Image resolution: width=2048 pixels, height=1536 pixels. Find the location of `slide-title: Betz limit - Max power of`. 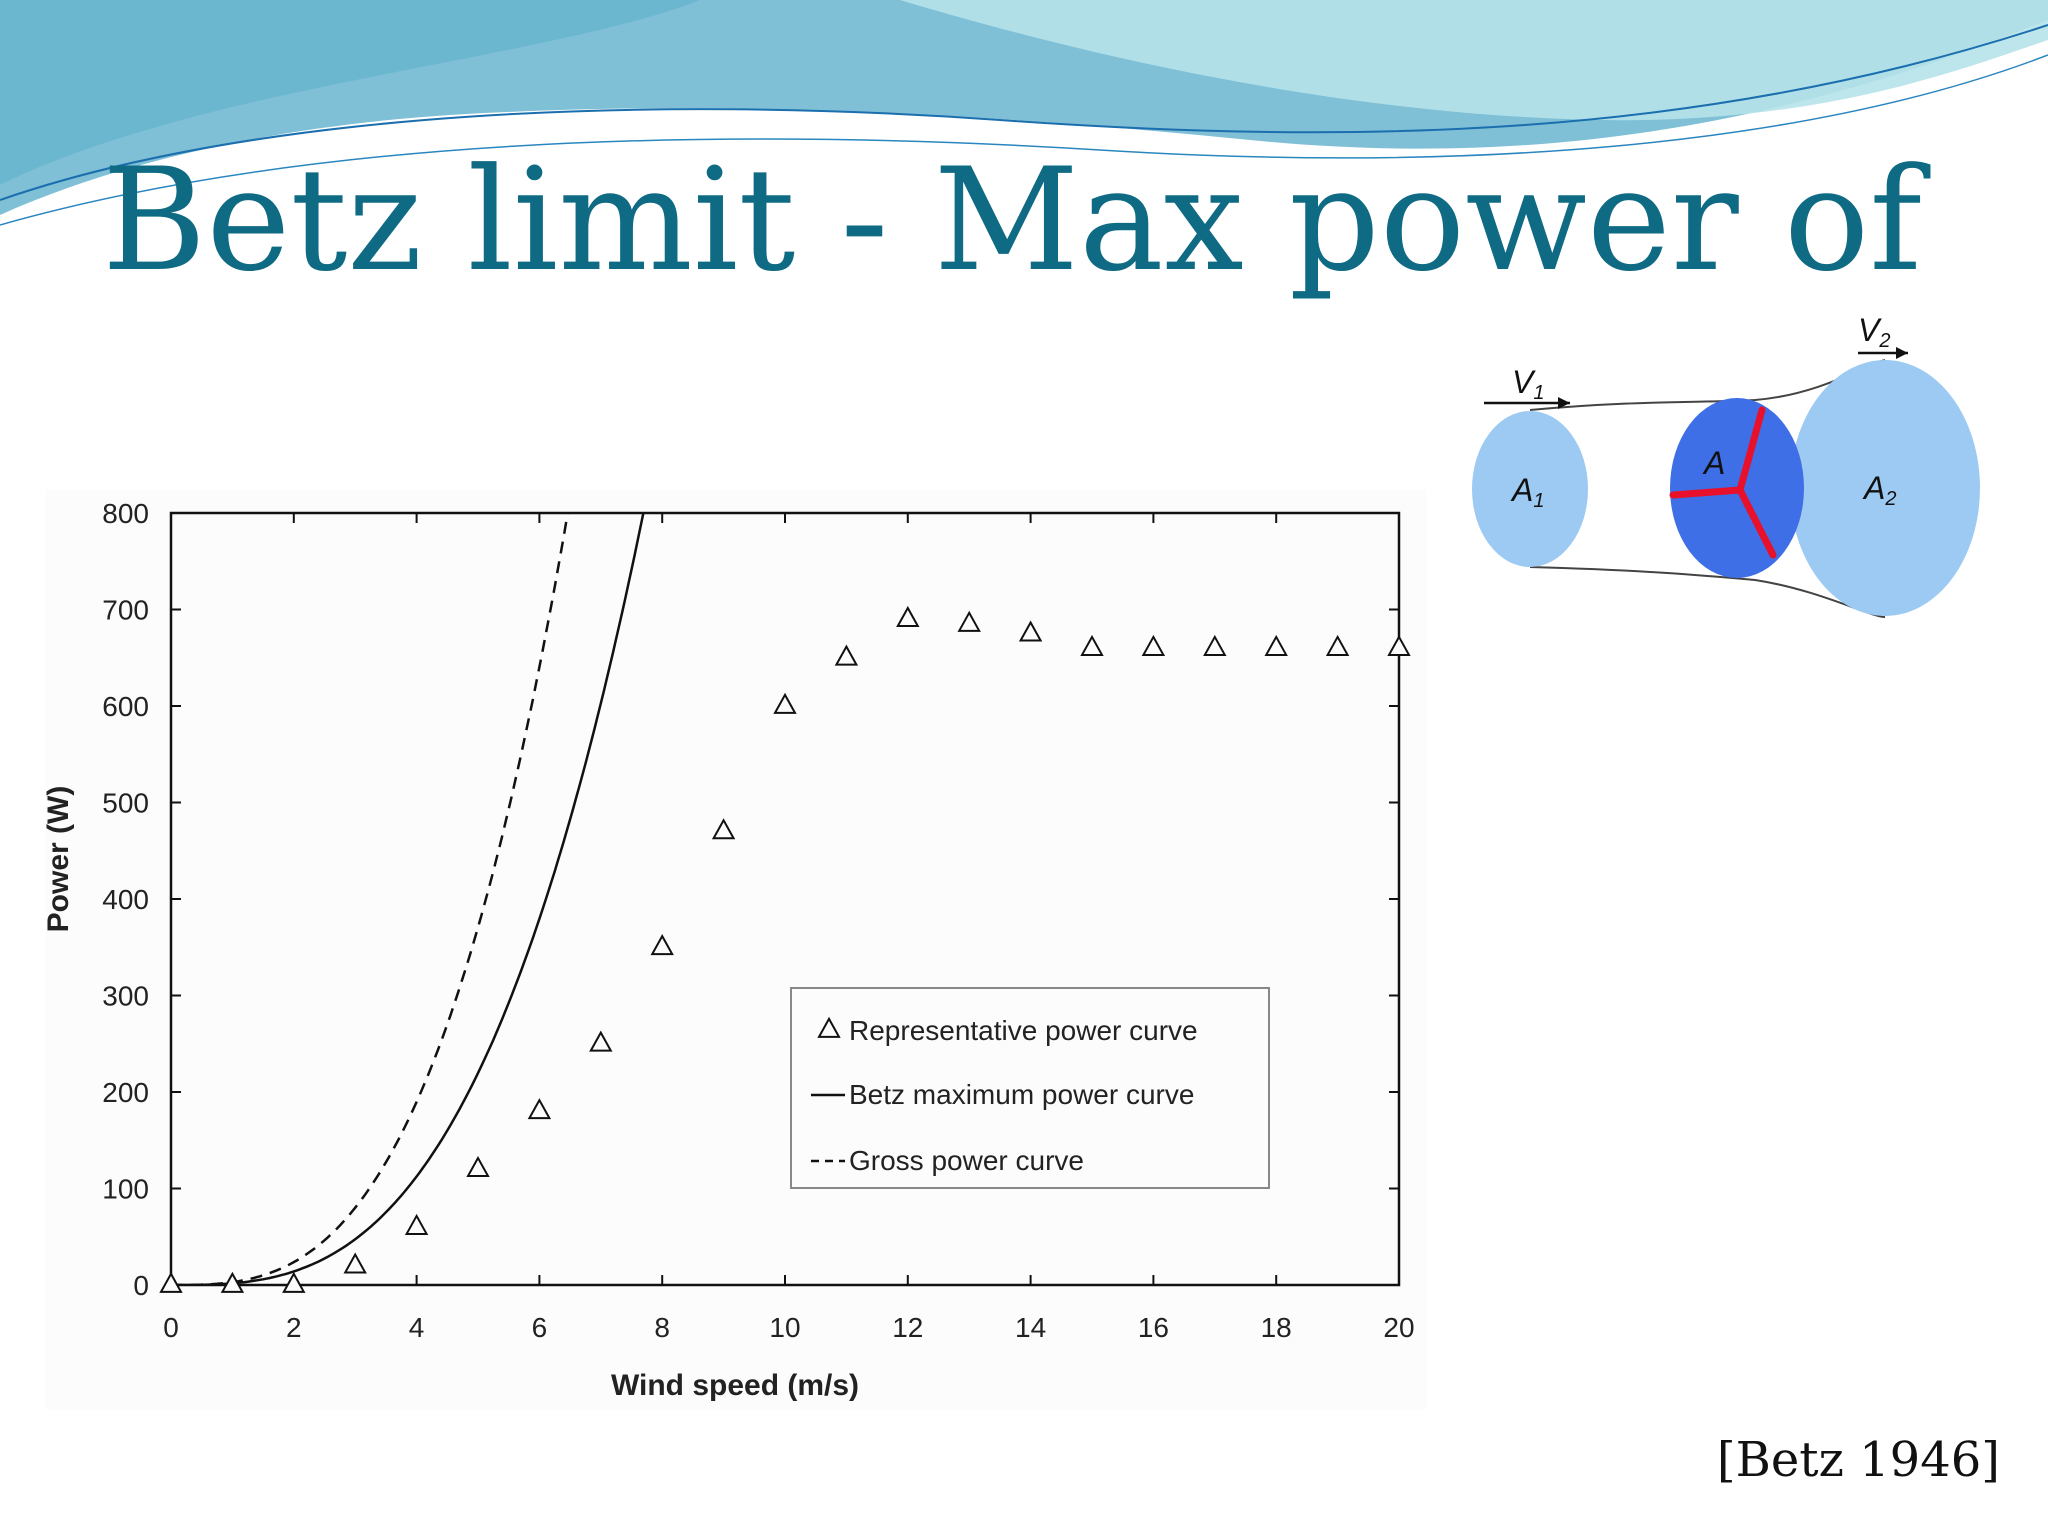

slide-title: Betz limit - Max power of is located at coordinates (1012, 220).